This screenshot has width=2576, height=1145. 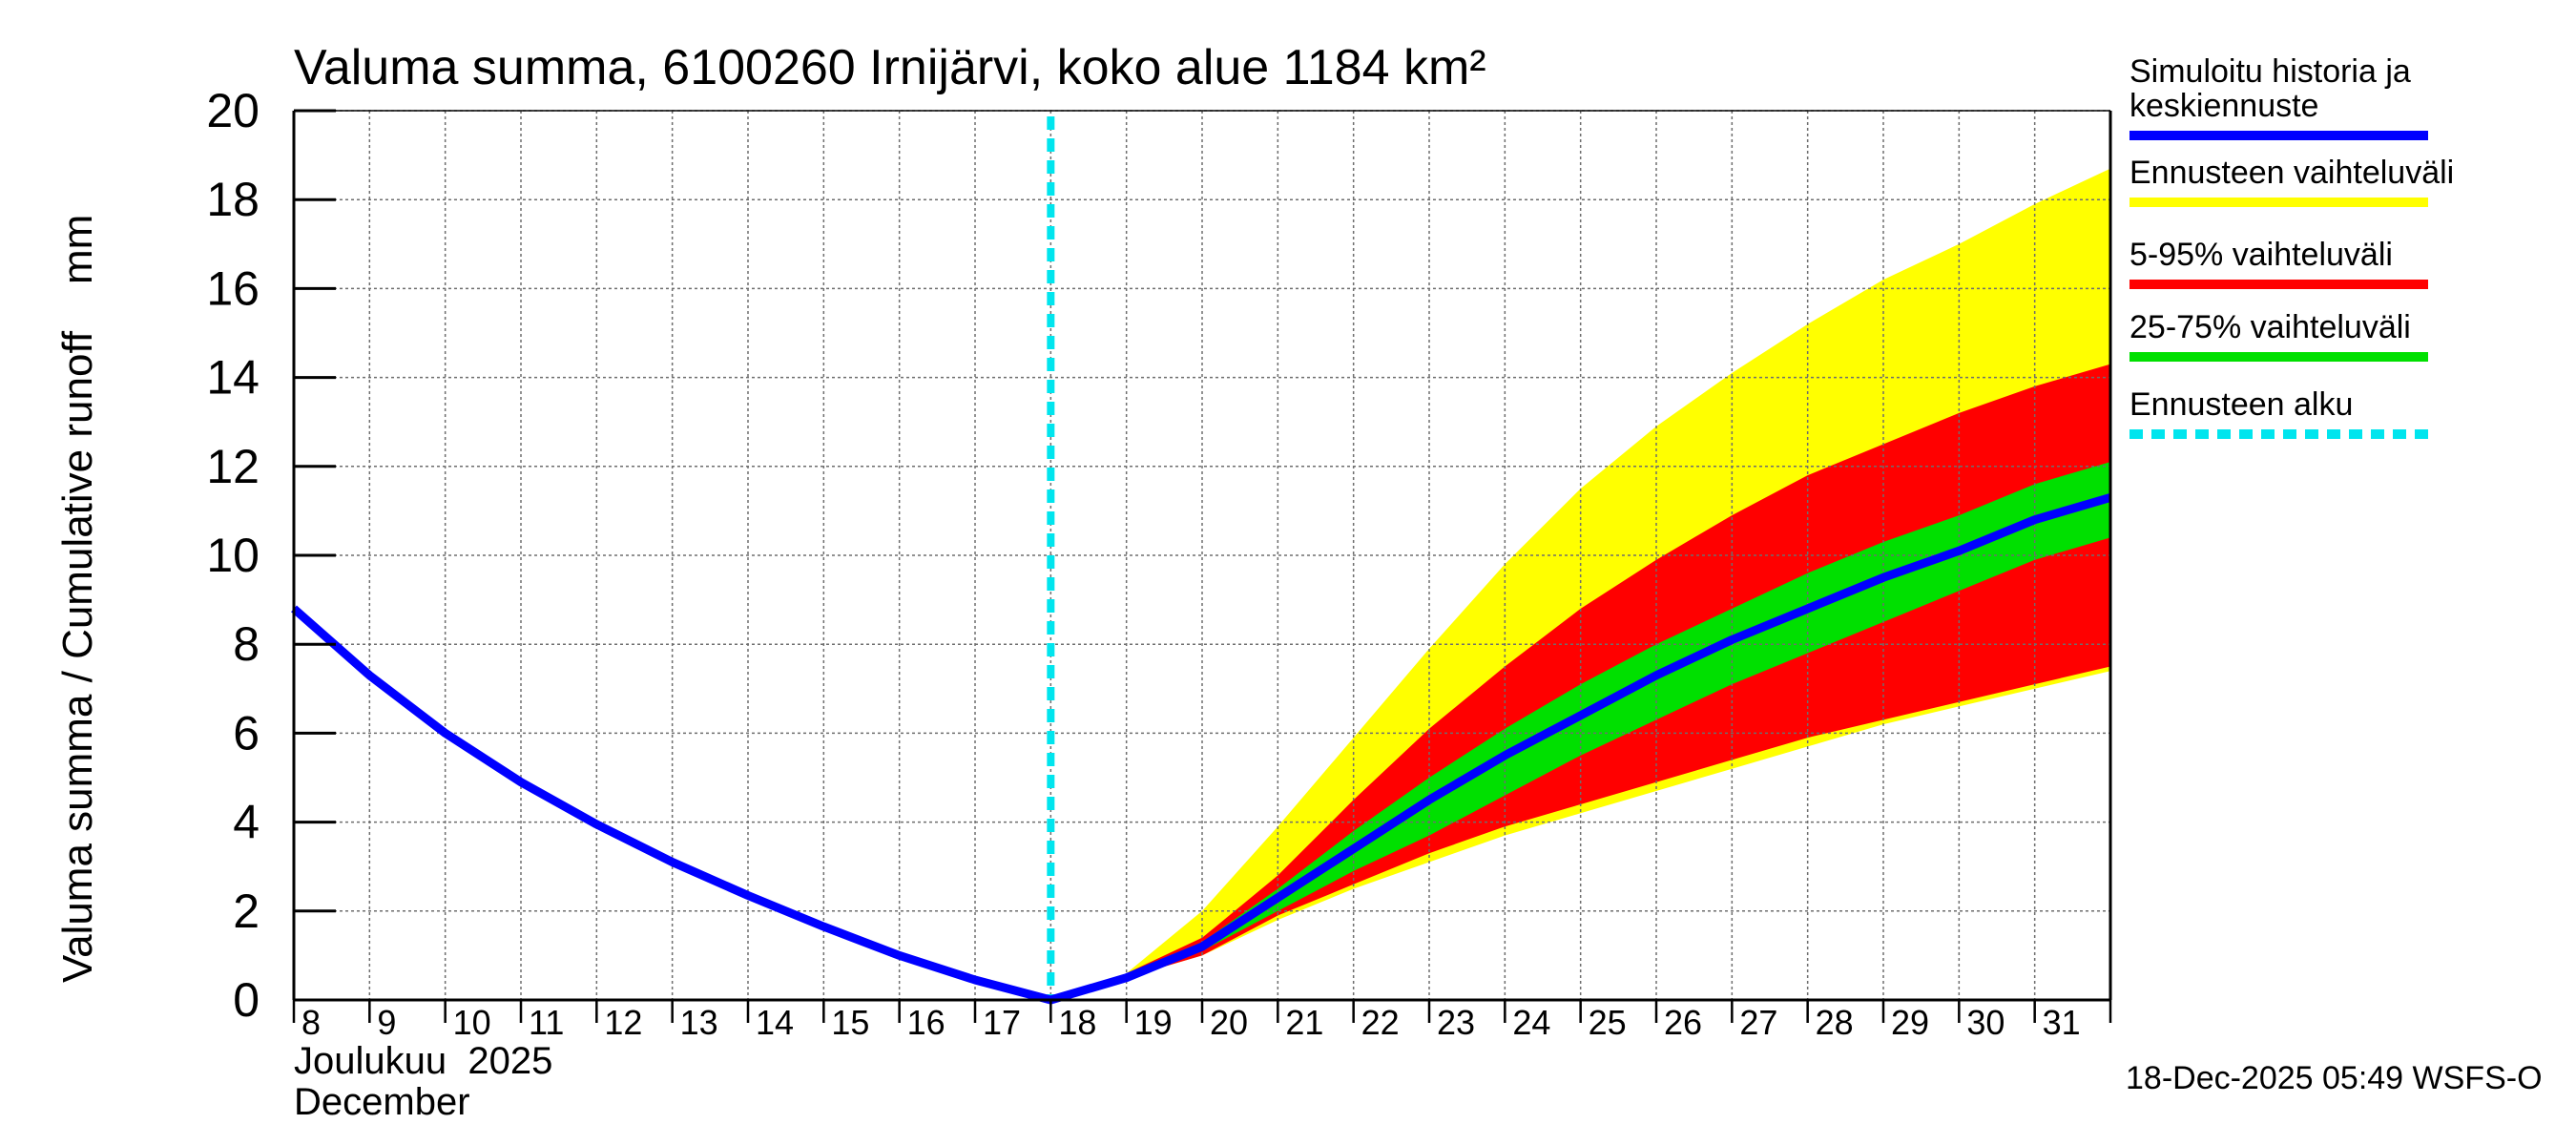 What do you see at coordinates (246, 912) in the screenshot?
I see `y-tick-label: 2` at bounding box center [246, 912].